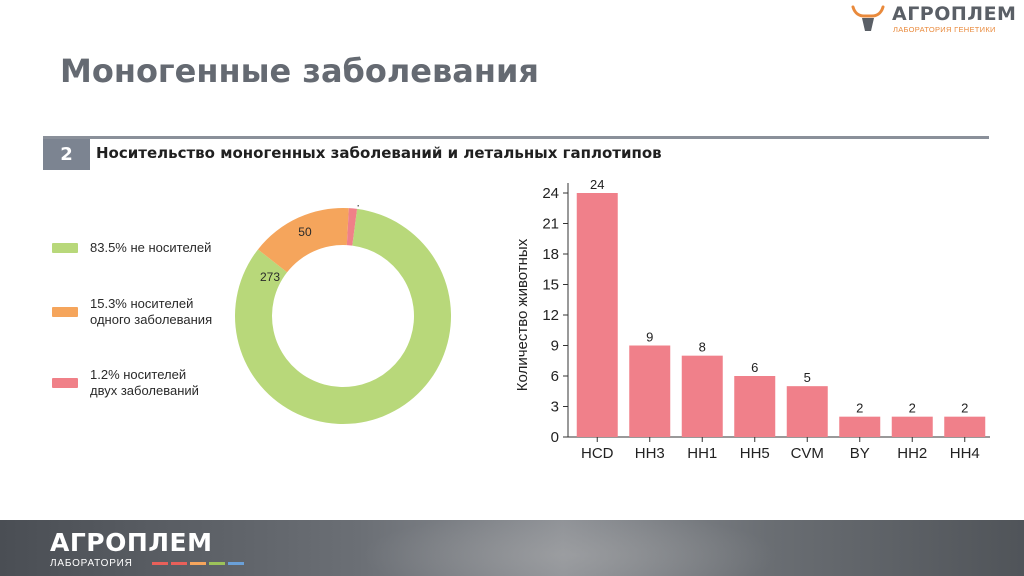 The image size is (1024, 576). I want to click on section-number-badge: 2, so click(66, 154).